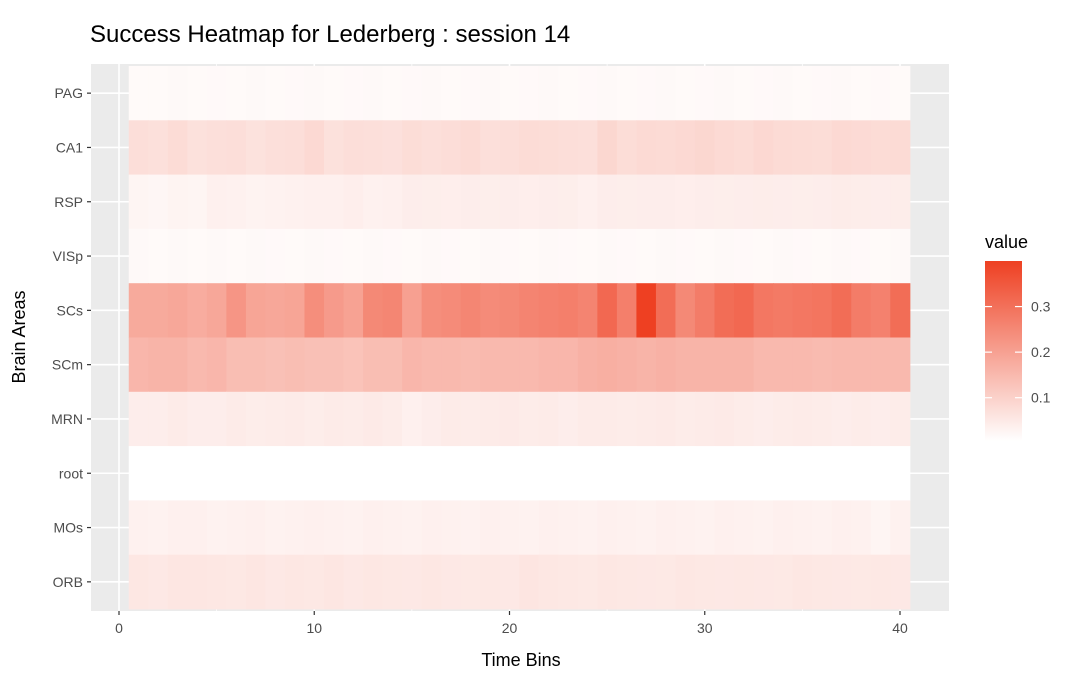 The height and width of the screenshot is (690, 1086). I want to click on y-tick-label: RSP, so click(68, 202).